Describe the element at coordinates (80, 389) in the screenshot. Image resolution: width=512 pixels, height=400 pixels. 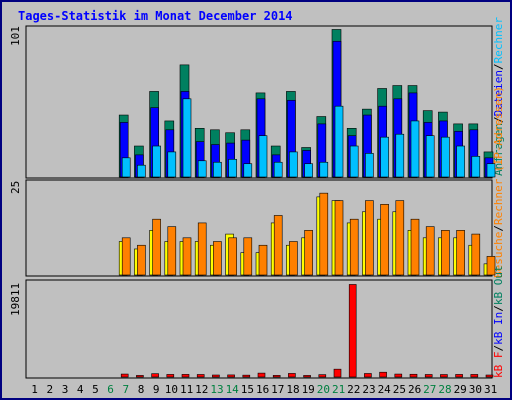
I see `day-label-4: 4` at that location.